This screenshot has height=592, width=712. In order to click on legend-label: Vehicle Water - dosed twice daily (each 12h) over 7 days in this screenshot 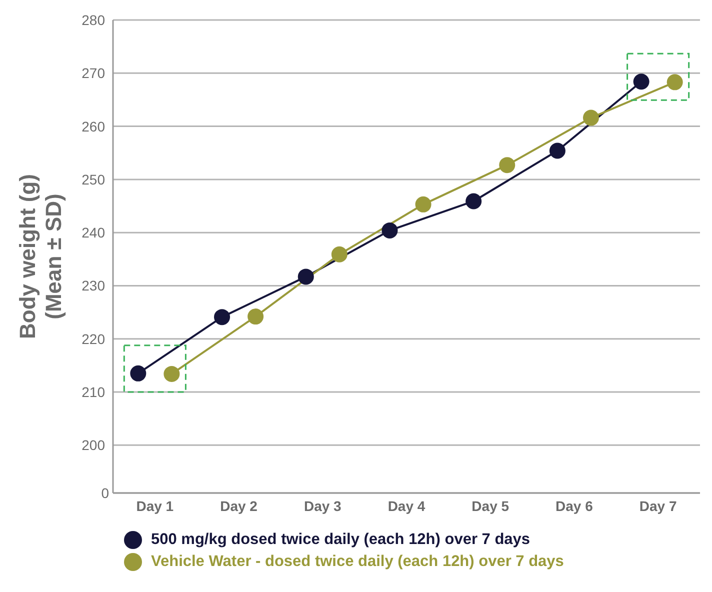, I will do `click(357, 562)`.